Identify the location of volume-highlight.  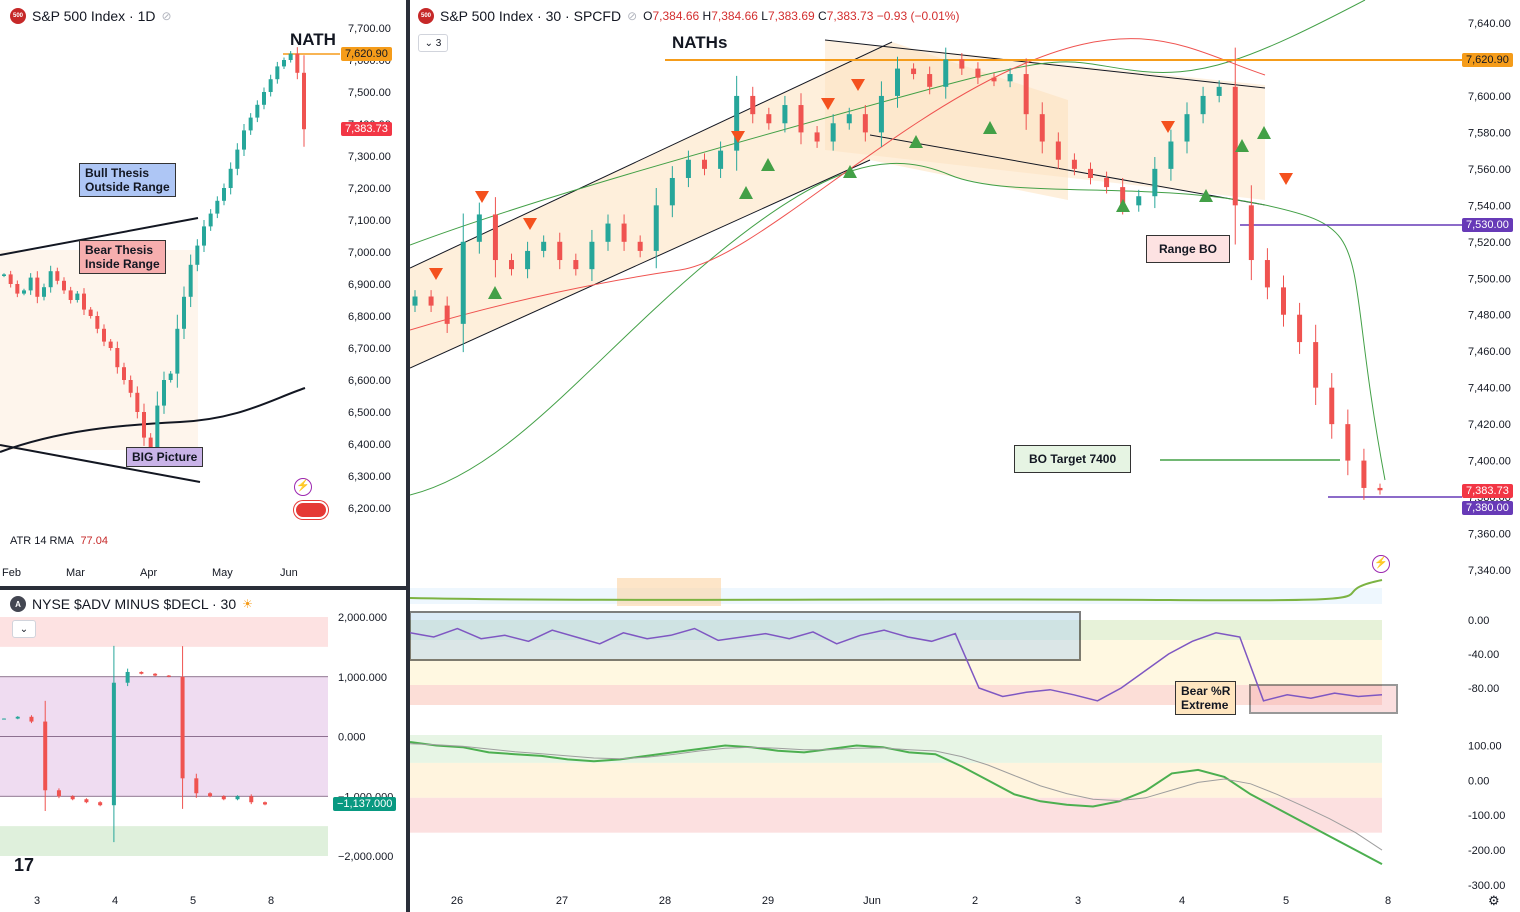
(669, 592).